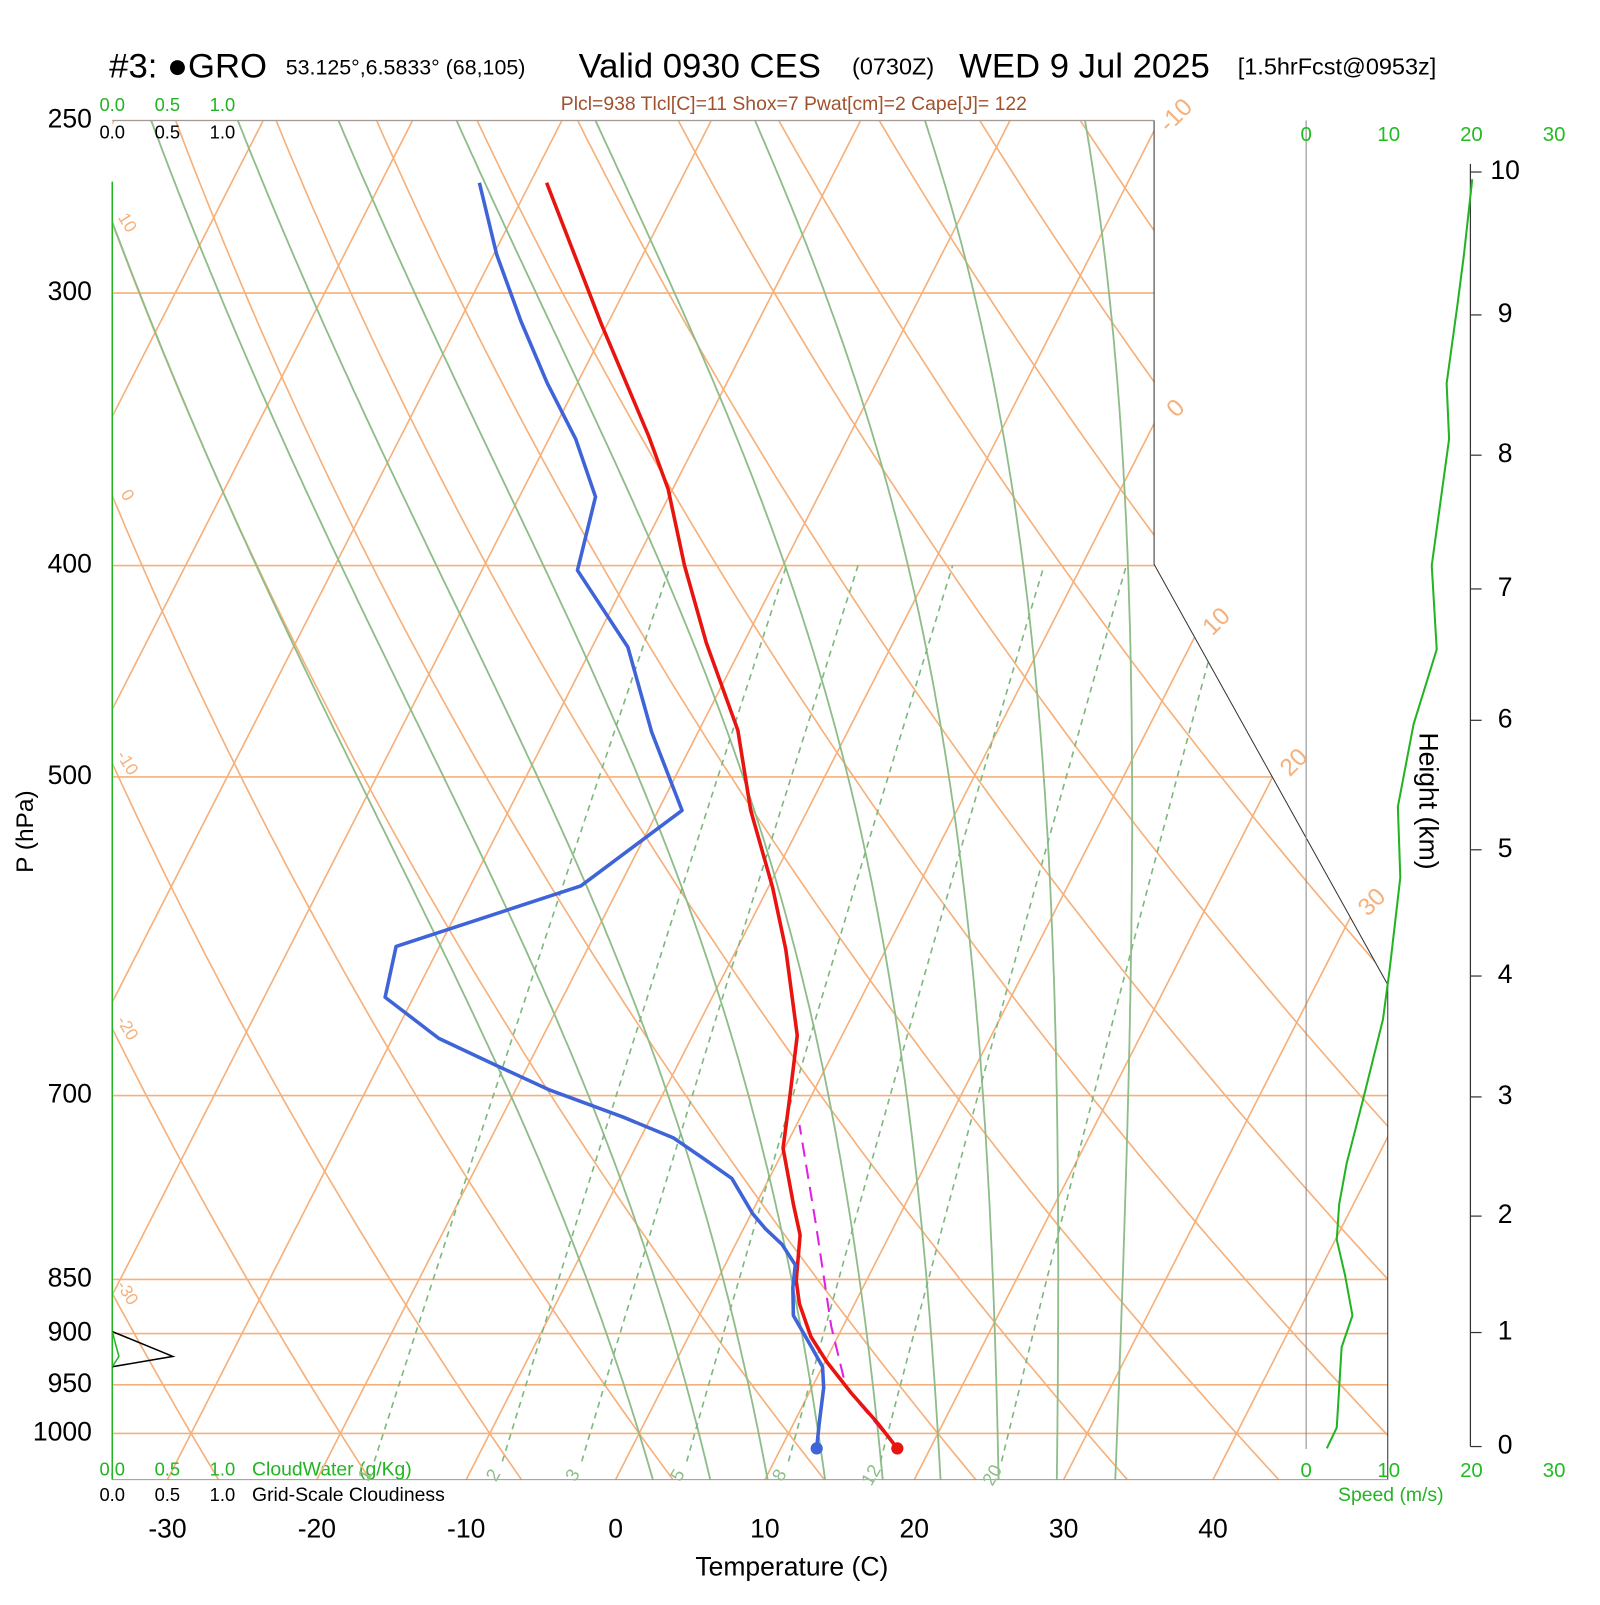 This screenshot has width=1600, height=1605. Describe the element at coordinates (188, 67) in the screenshot. I see `title-station: #3: ●GRO` at that location.